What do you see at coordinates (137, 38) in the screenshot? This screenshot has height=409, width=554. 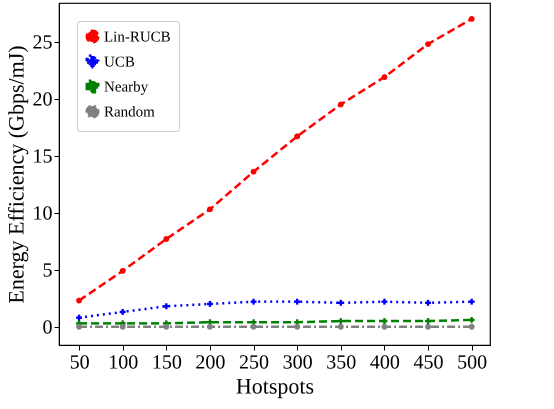 I see `legend-label: Lin-RUCB` at bounding box center [137, 38].